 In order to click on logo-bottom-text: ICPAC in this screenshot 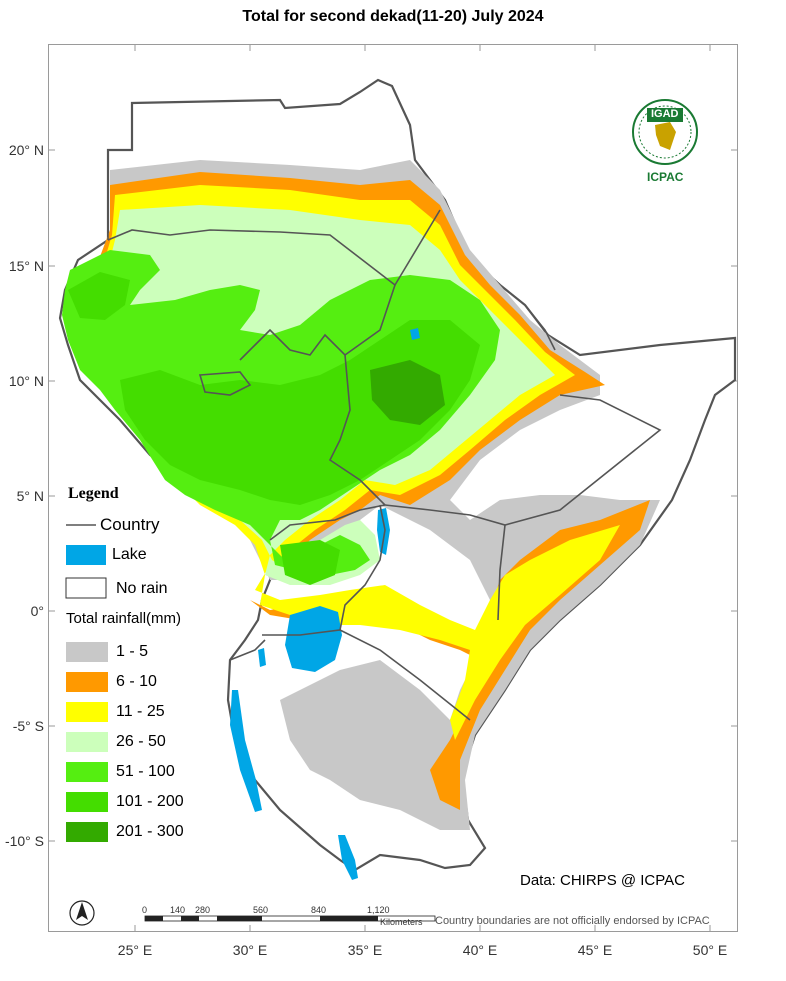, I will do `click(665, 177)`.